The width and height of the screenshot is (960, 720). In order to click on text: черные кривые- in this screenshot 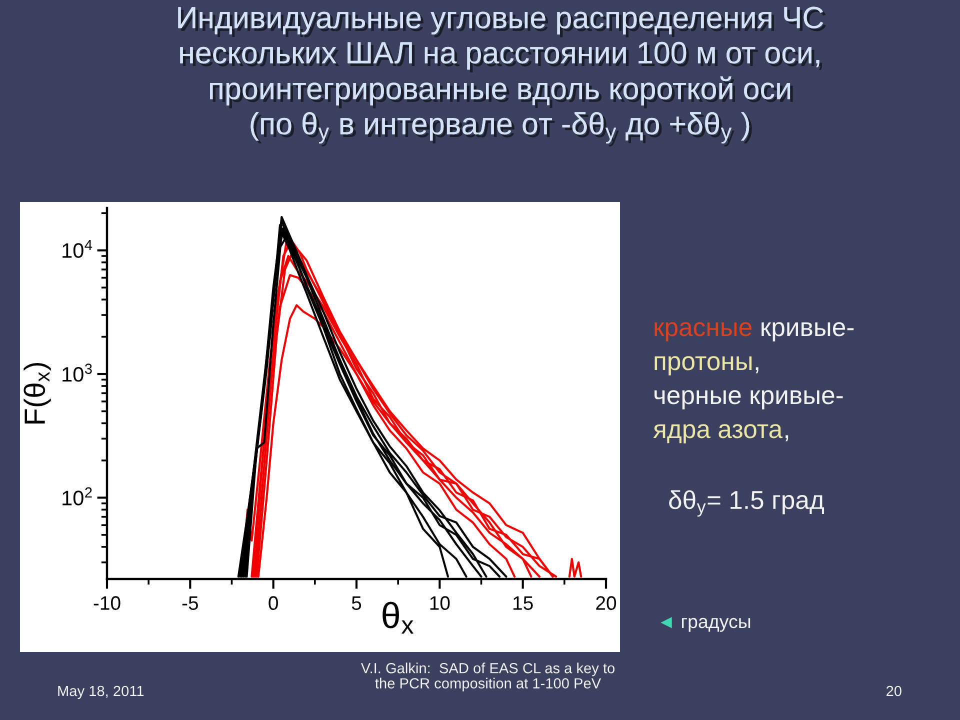, I will do `click(748, 400)`.